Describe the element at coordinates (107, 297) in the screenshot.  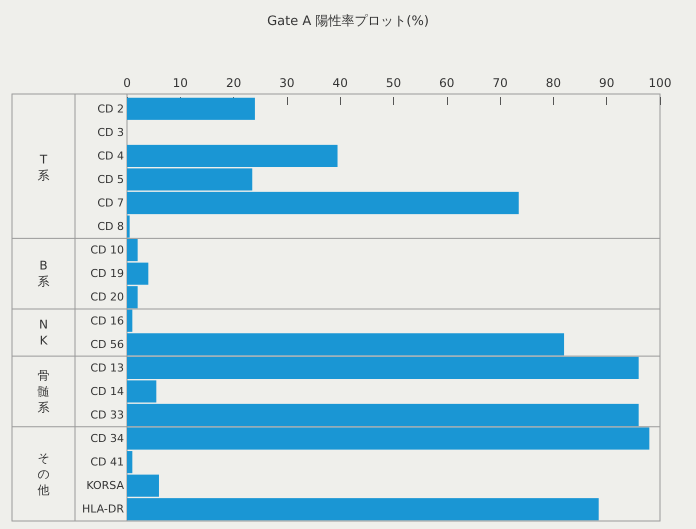
I see `y-tick-label: CD 20` at that location.